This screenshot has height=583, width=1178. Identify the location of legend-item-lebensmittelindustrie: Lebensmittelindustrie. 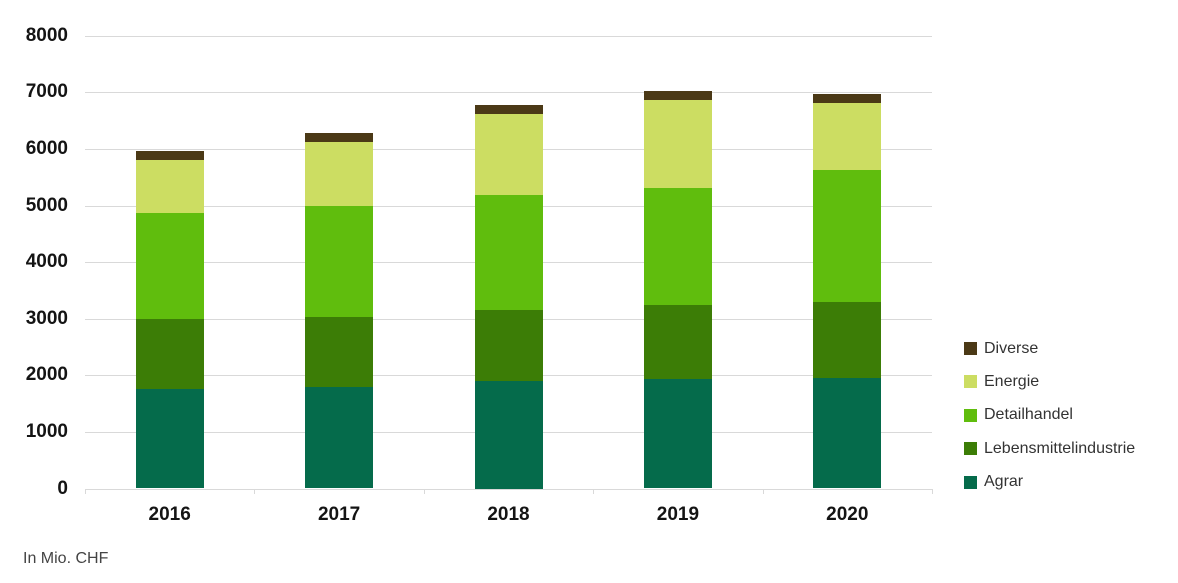
(1049, 449).